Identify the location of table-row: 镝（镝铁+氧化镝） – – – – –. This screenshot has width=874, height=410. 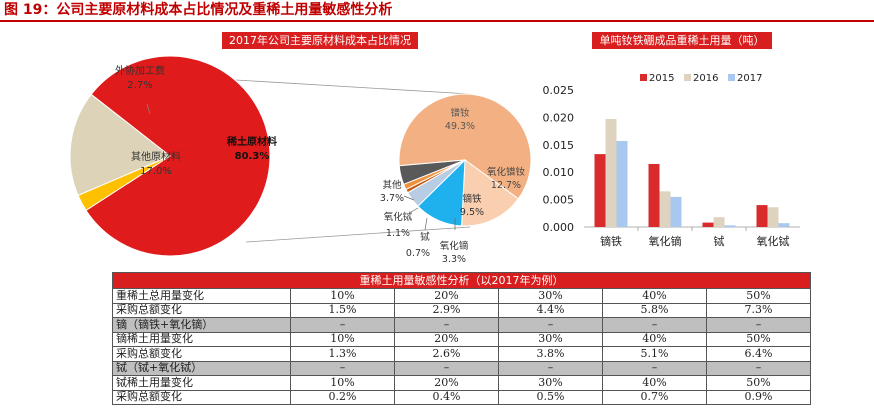
(462, 325).